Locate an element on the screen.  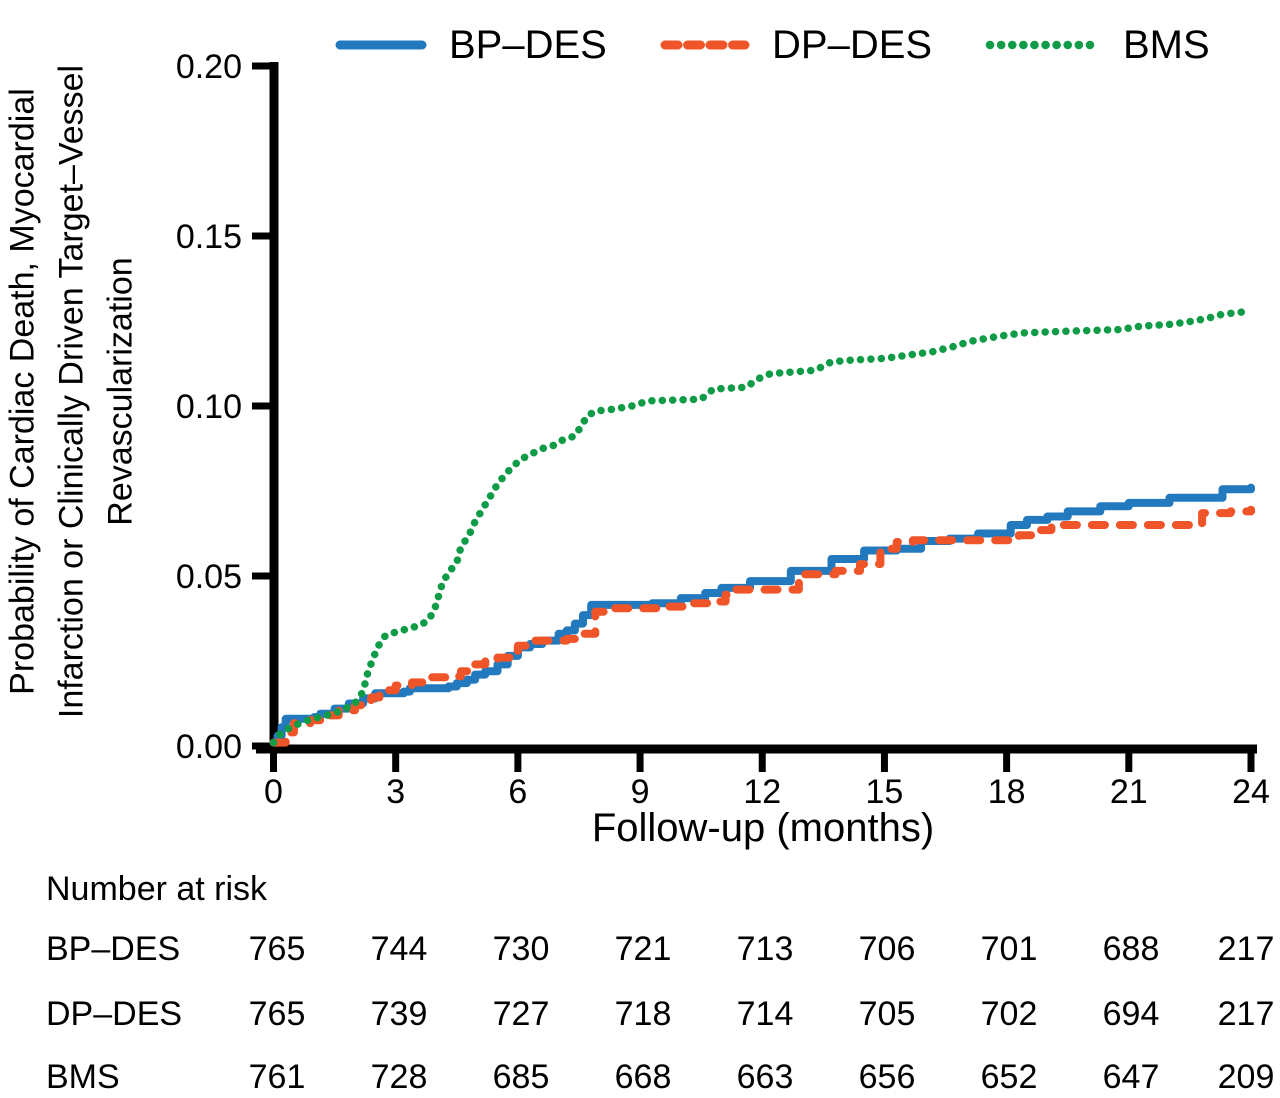
risk-value: 721 is located at coordinates (643, 949).